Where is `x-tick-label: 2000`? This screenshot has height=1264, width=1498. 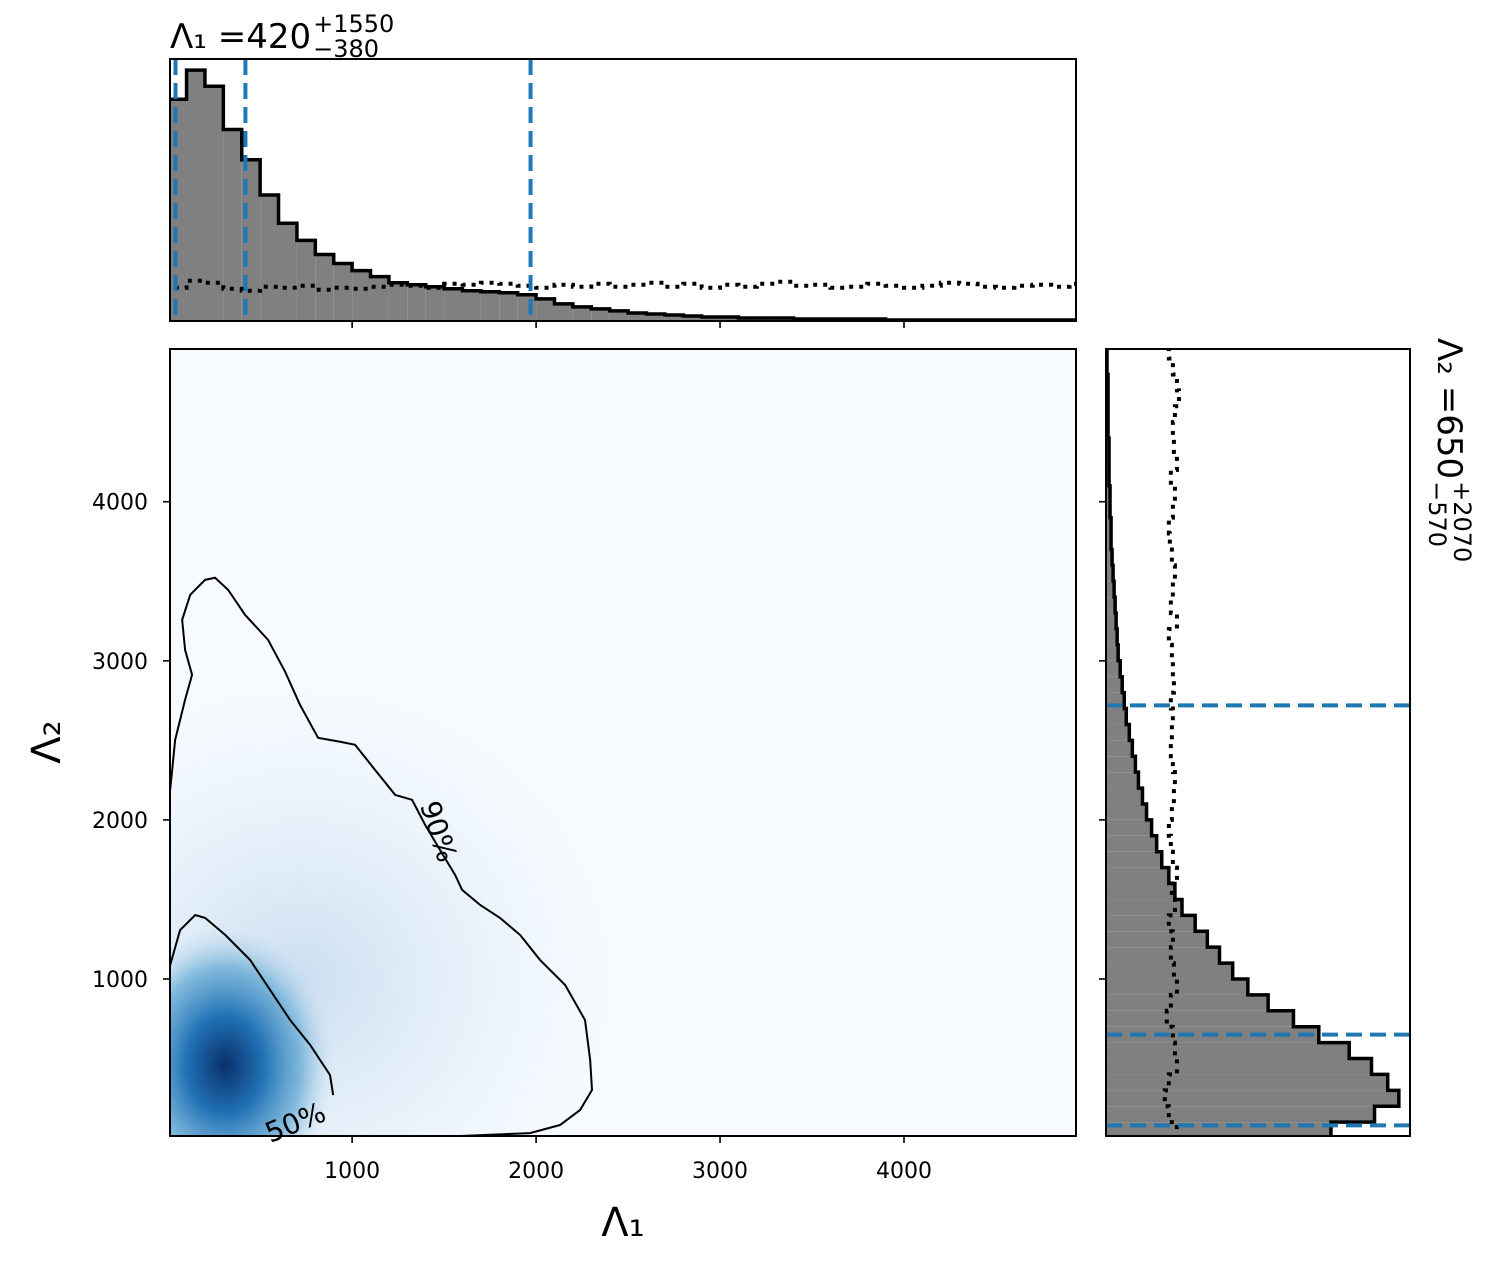
x-tick-label: 2000 is located at coordinates (536, 1171).